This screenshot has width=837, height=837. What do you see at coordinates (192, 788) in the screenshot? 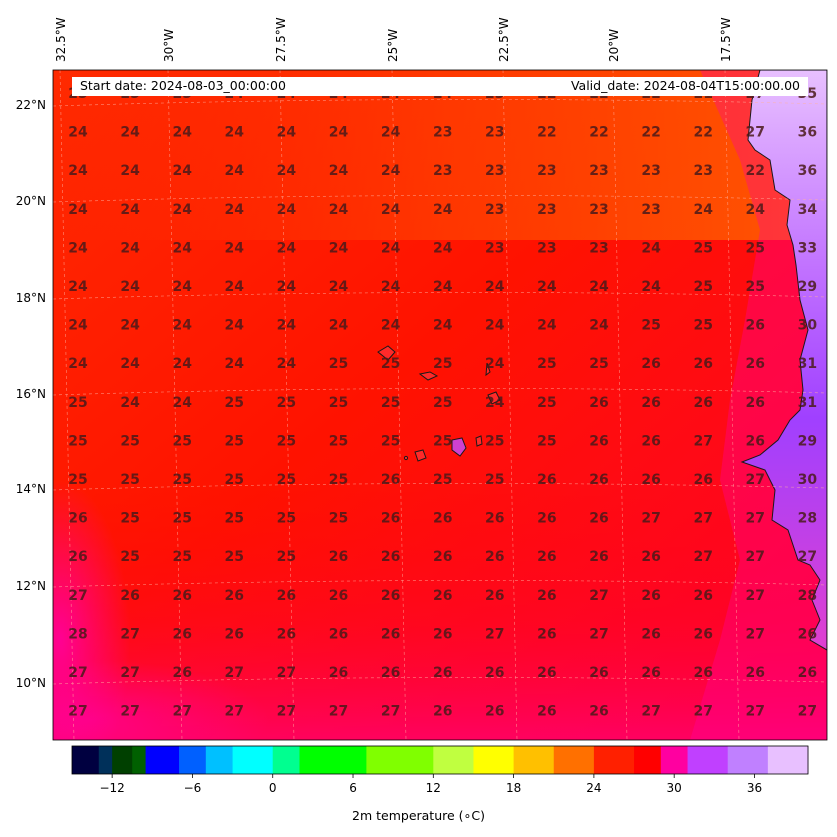
I see `colorbar-tick-label: −6` at bounding box center [192, 788].